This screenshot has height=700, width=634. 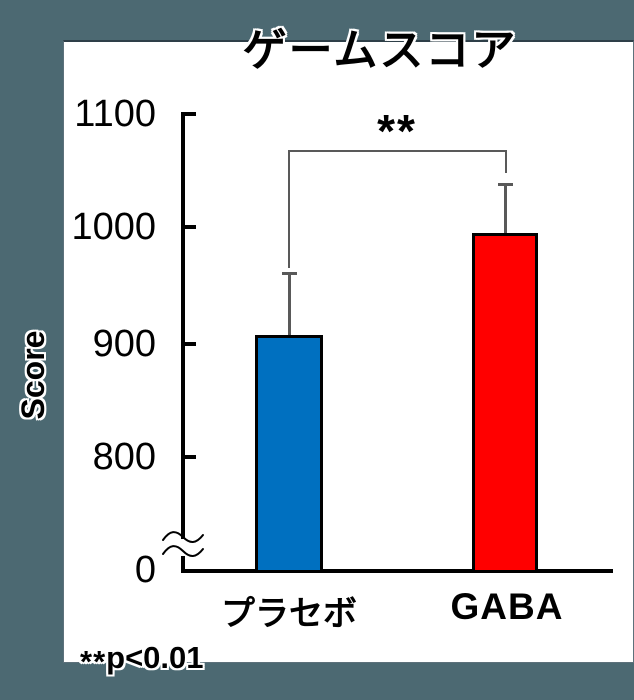 I want to click on x-axis-line, so click(x=397, y=571).